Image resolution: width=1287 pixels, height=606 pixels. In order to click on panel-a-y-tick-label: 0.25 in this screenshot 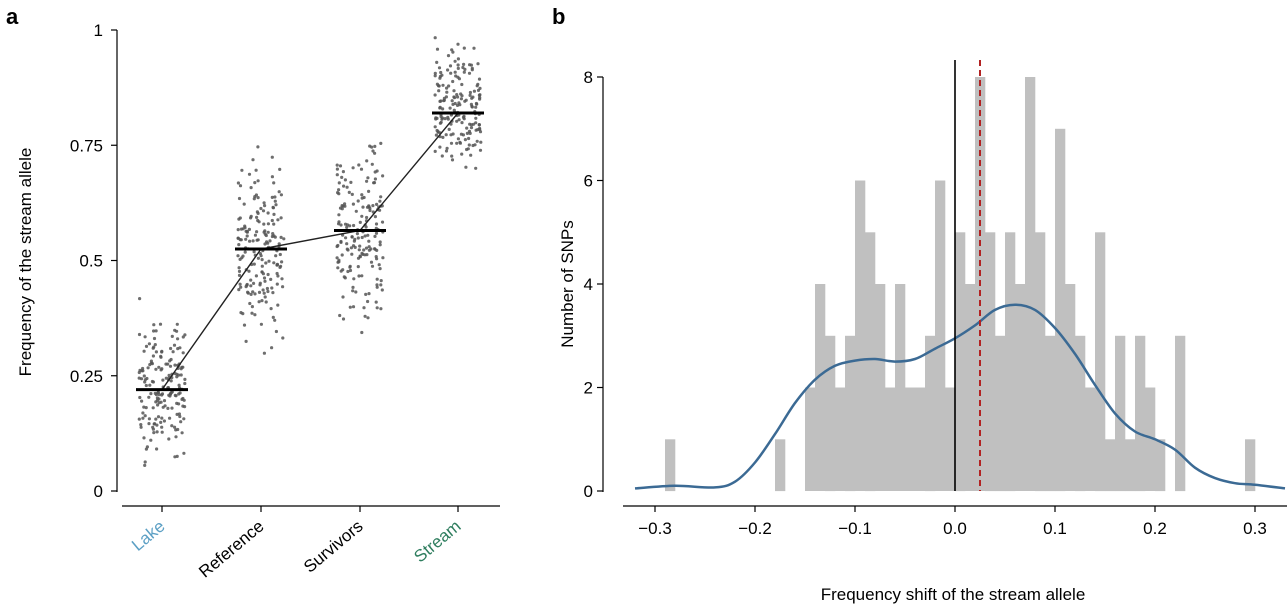, I will do `click(86, 376)`.